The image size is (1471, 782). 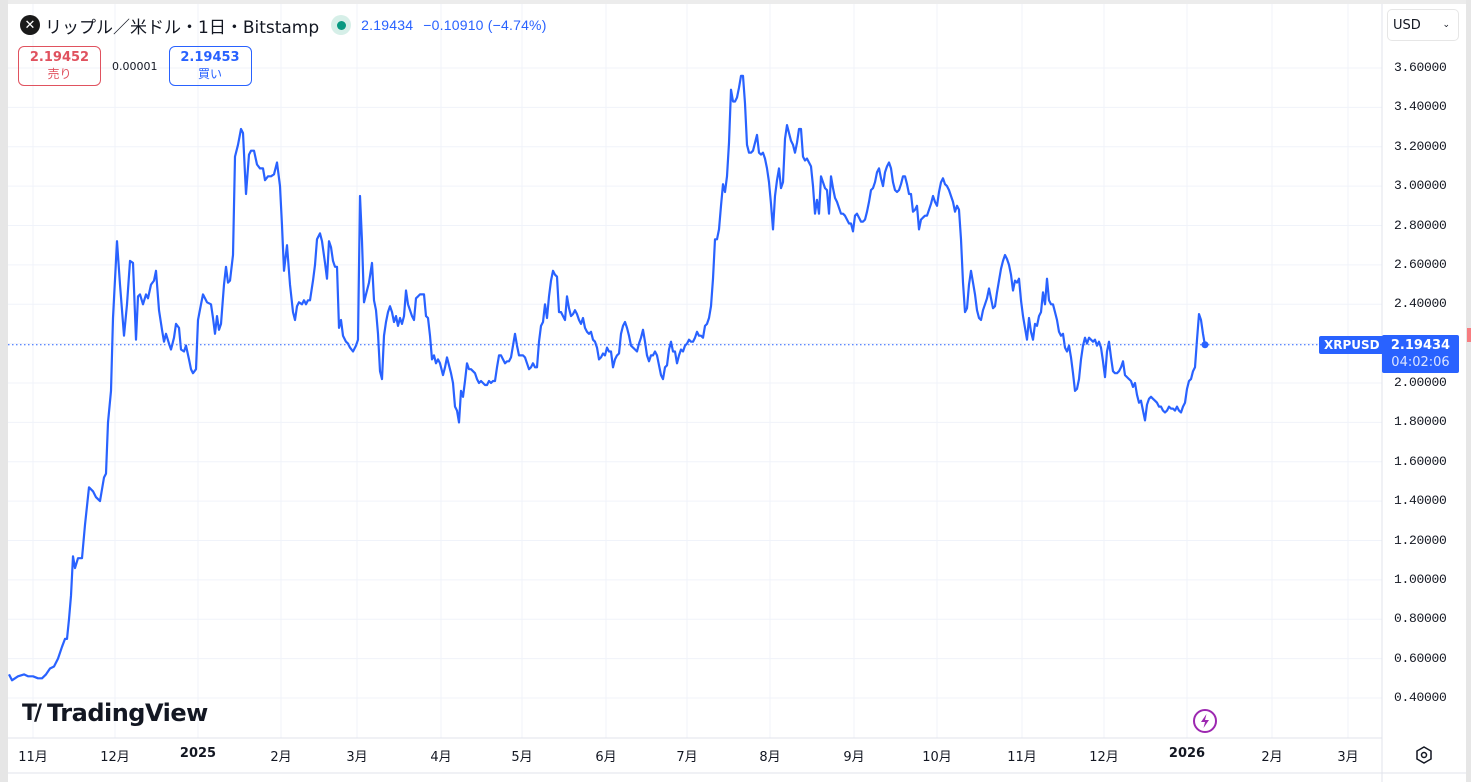 What do you see at coordinates (1420, 186) in the screenshot?
I see `price-axis-label: 3.00000` at bounding box center [1420, 186].